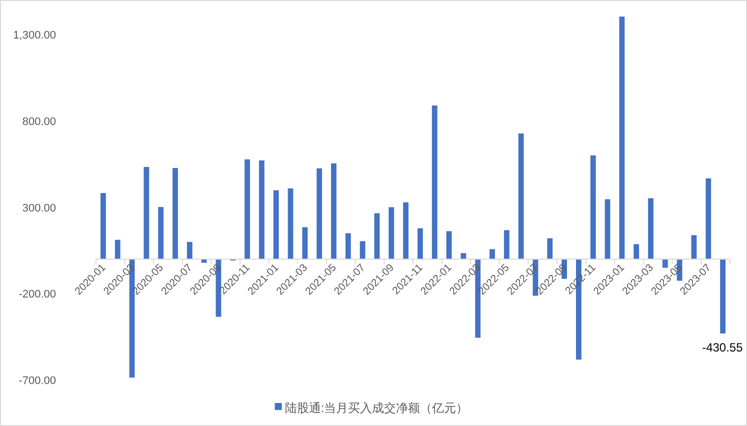 This screenshot has width=747, height=426. I want to click on data-label: -430.55, so click(723, 347).